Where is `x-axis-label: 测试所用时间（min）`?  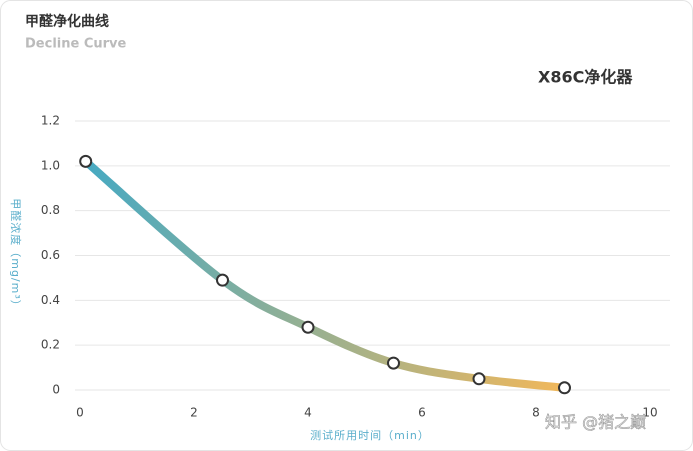 x-axis-label: 测试所用时间（min） is located at coordinates (370, 435).